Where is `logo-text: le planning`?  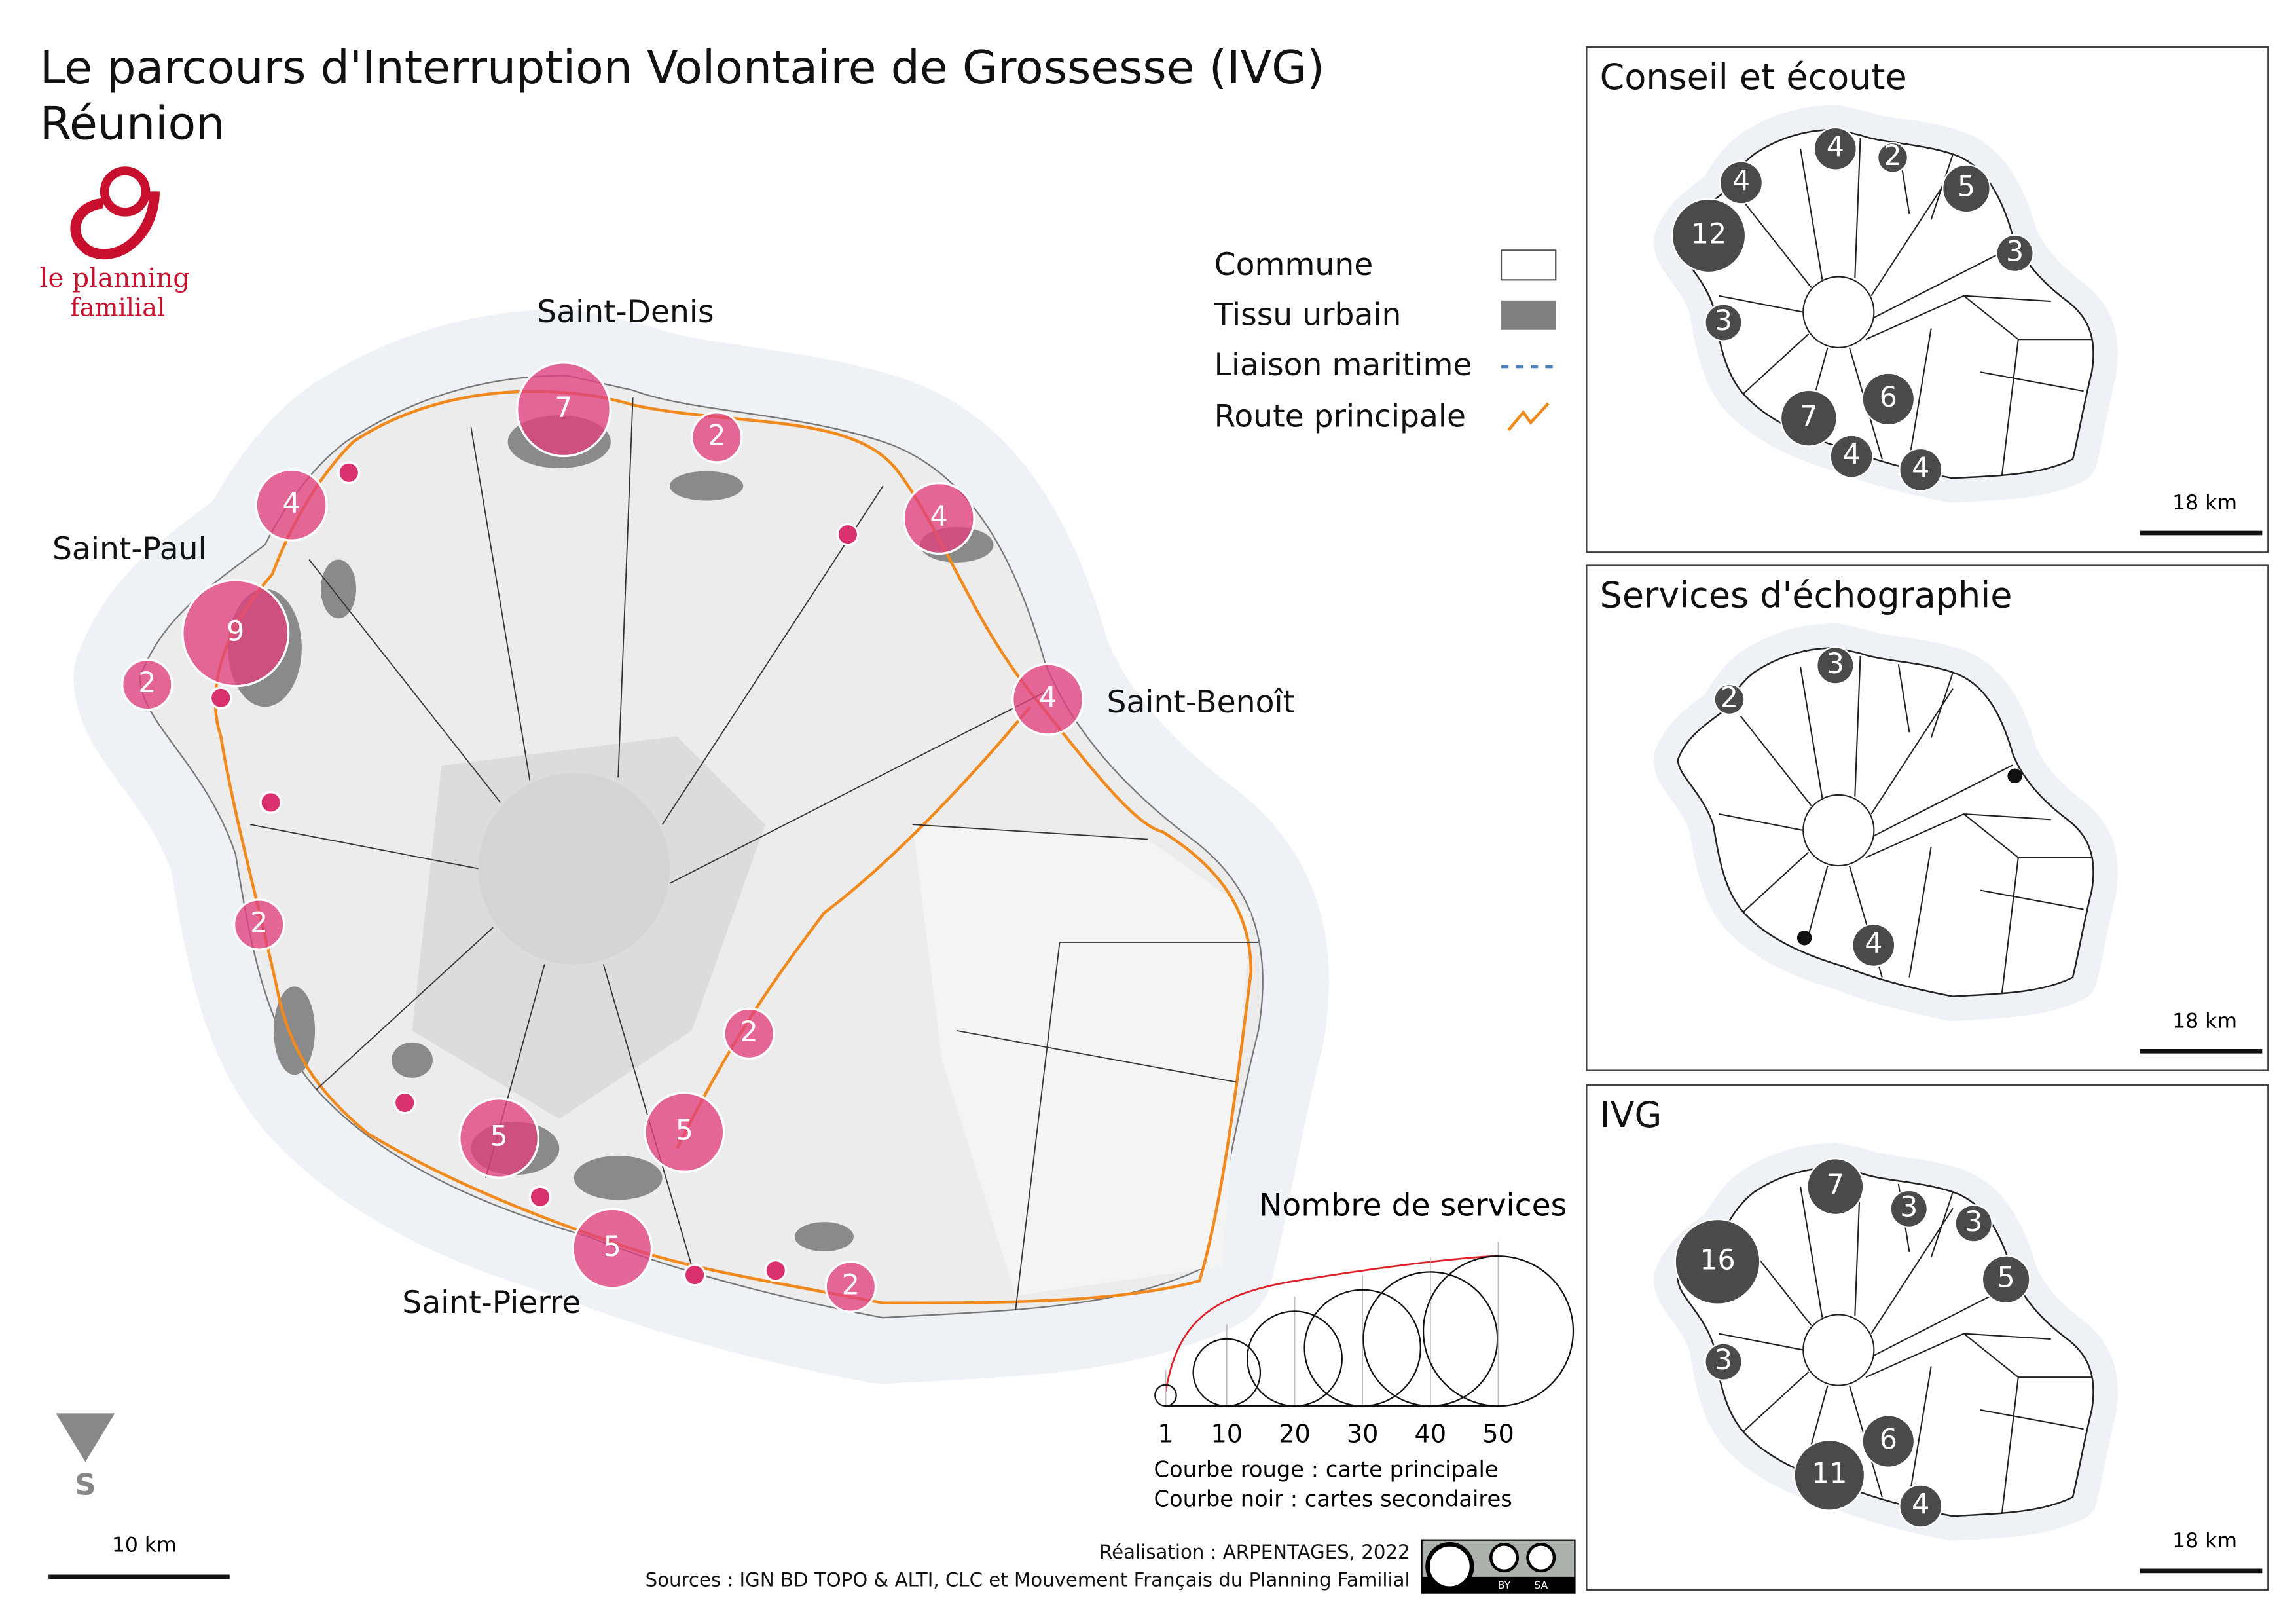
logo-text: le planning is located at coordinates (115, 277).